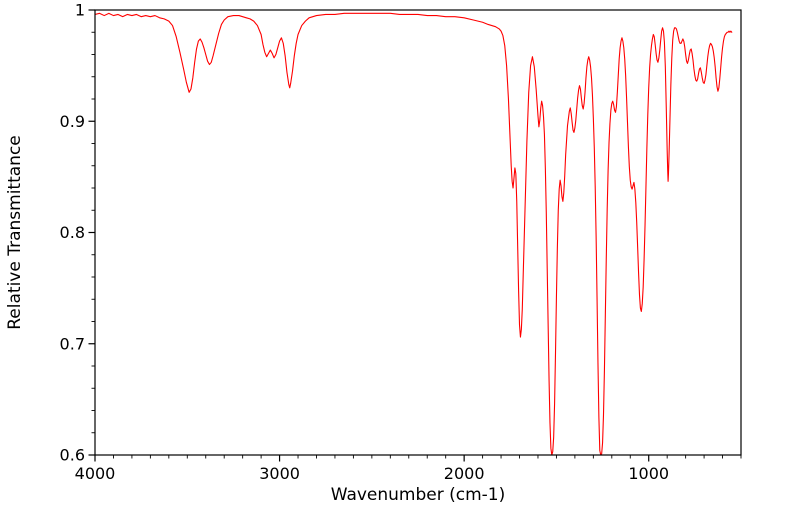 The height and width of the screenshot is (516, 799). What do you see at coordinates (279, 473) in the screenshot?
I see `x-tick-label: 3000` at bounding box center [279, 473].